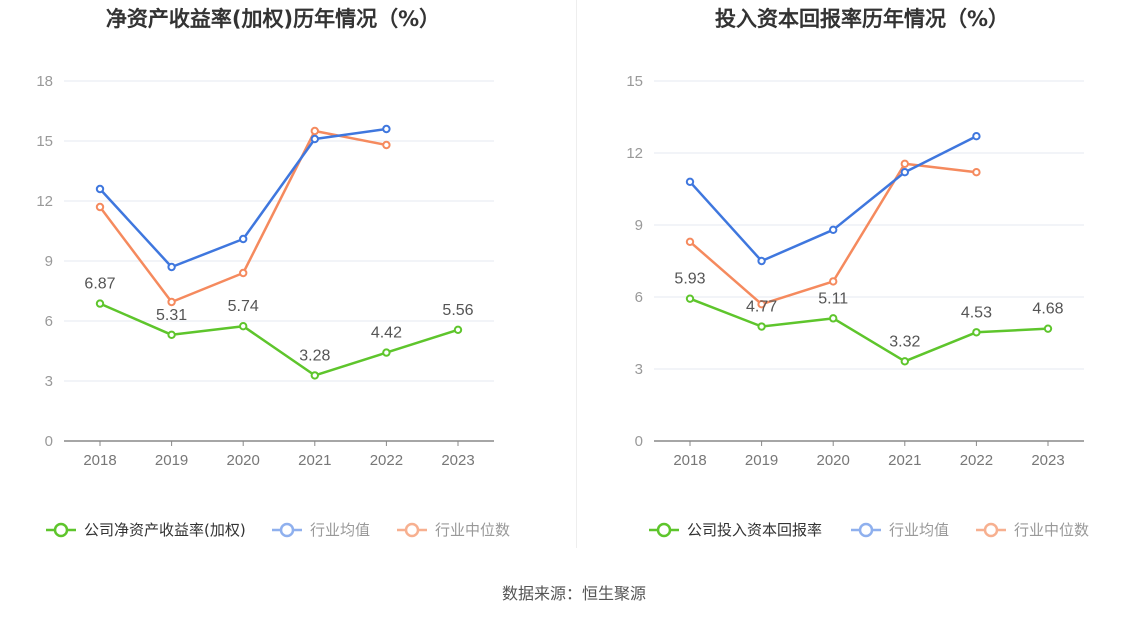  I want to click on chart-divider, so click(576, 274).